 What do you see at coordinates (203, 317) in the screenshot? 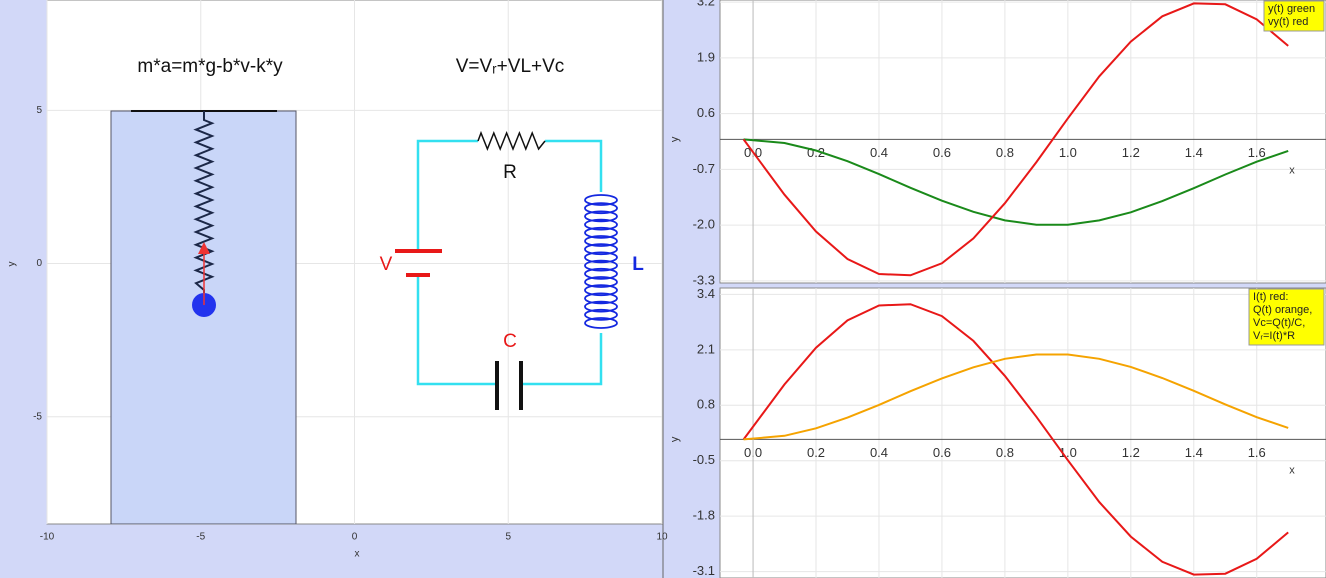
I see `water-region` at bounding box center [203, 317].